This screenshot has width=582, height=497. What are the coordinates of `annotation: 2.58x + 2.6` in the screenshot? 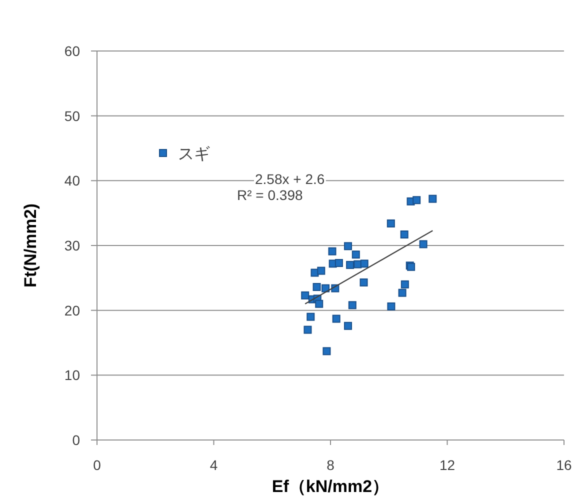 It's located at (290, 179).